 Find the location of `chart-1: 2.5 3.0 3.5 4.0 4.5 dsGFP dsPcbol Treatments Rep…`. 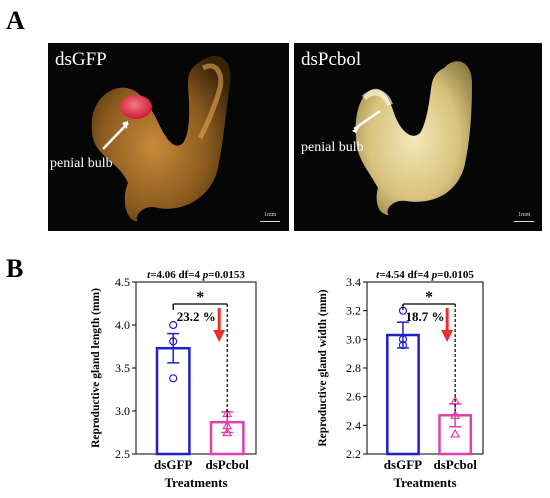

chart-1: 2.5 3.0 3.5 4.0 4.5 dsGFP dsPcbol Treatments Rep… is located at coordinates (173, 379).